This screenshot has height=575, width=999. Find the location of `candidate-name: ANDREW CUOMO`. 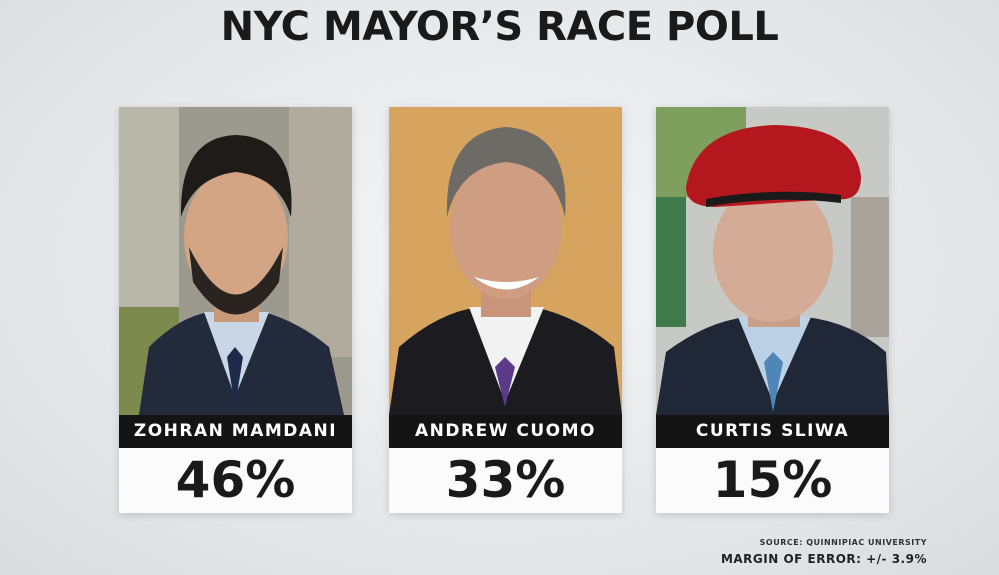

candidate-name: ANDREW CUOMO is located at coordinates (505, 431).